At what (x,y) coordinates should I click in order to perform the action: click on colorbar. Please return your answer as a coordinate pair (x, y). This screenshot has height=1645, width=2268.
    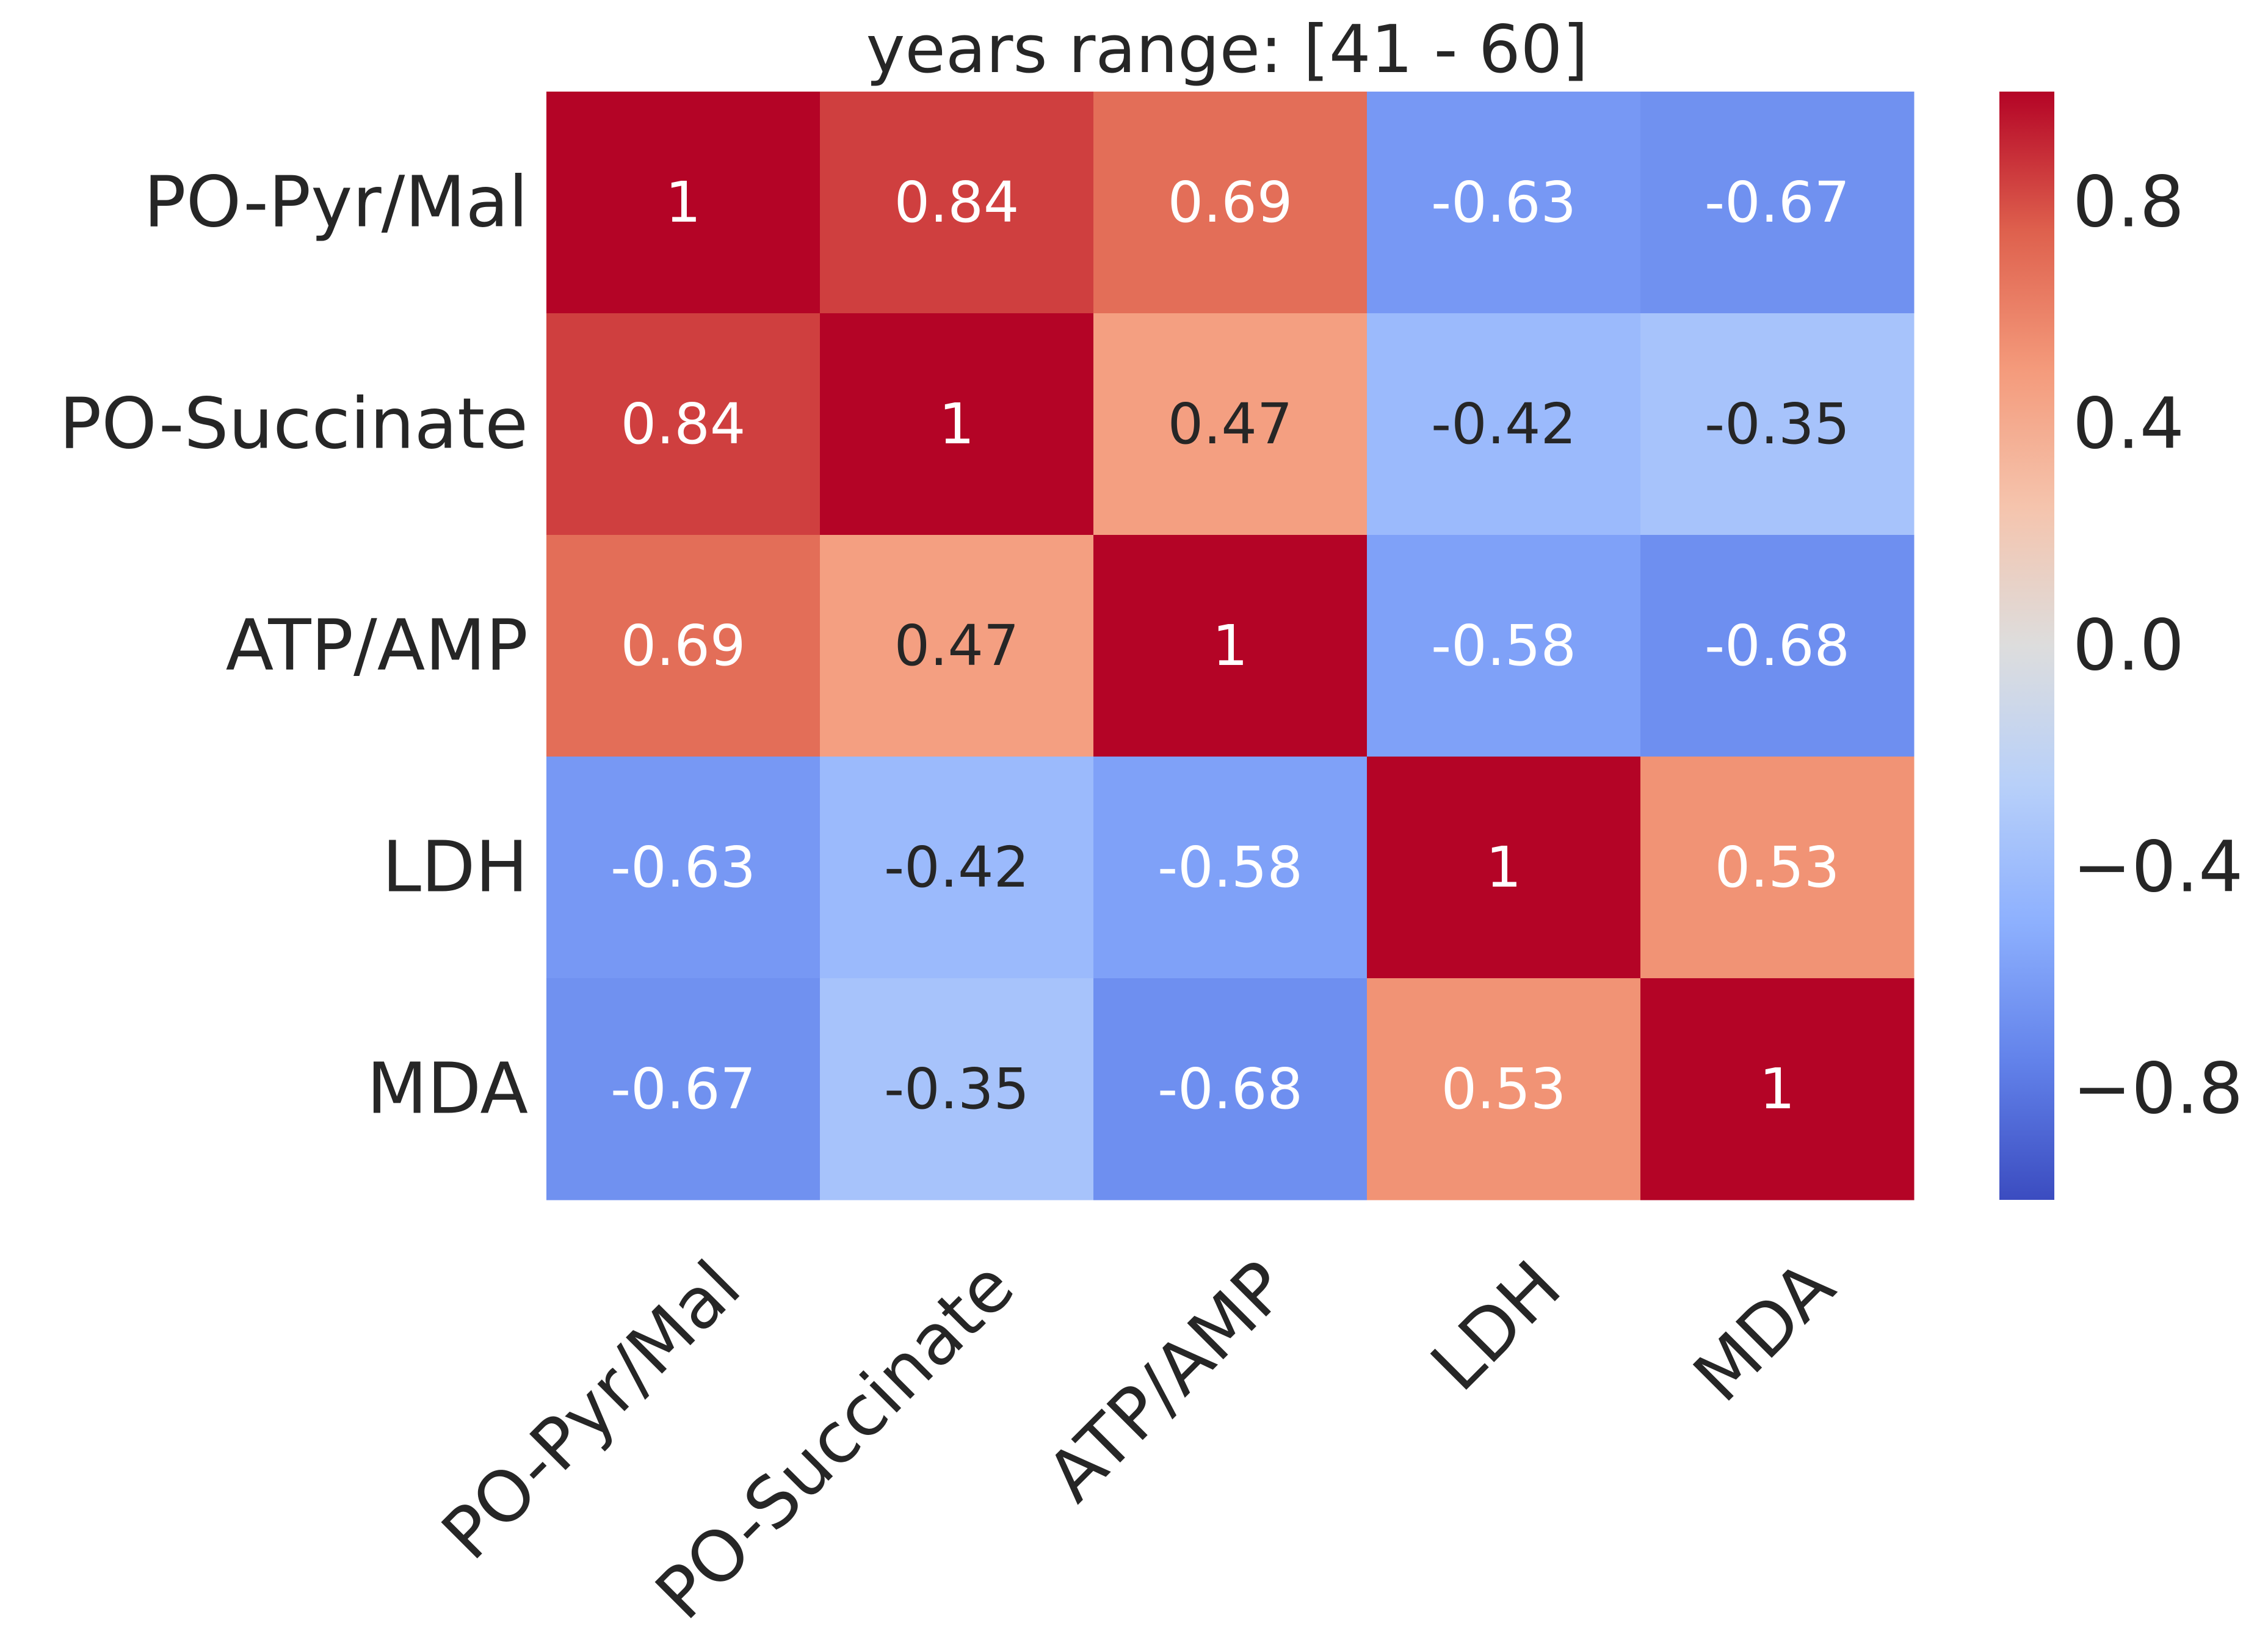
    Looking at the image, I should click on (2026, 646).